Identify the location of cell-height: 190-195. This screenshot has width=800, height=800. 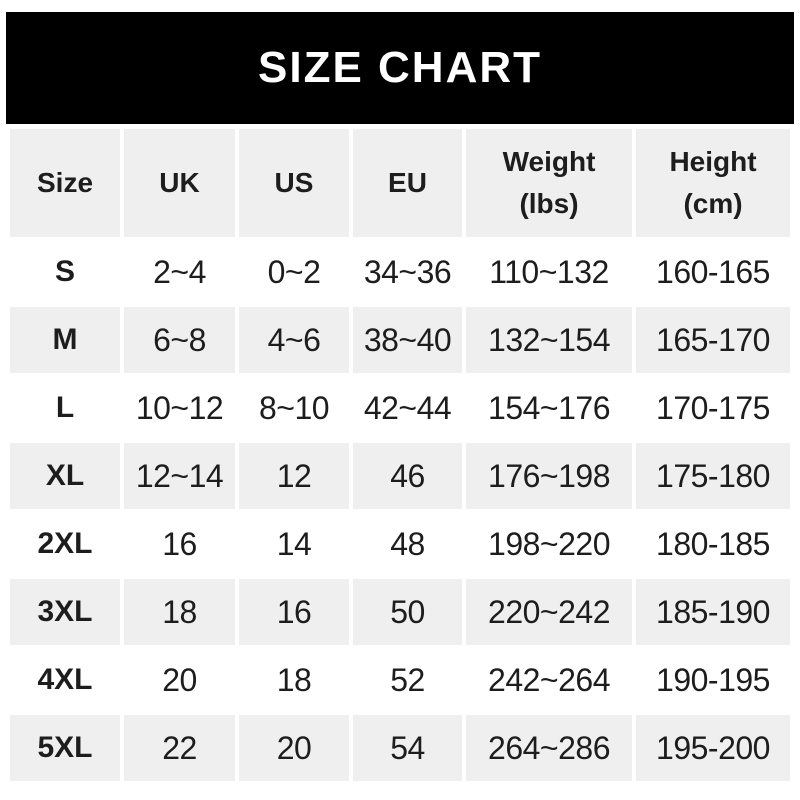
(713, 679).